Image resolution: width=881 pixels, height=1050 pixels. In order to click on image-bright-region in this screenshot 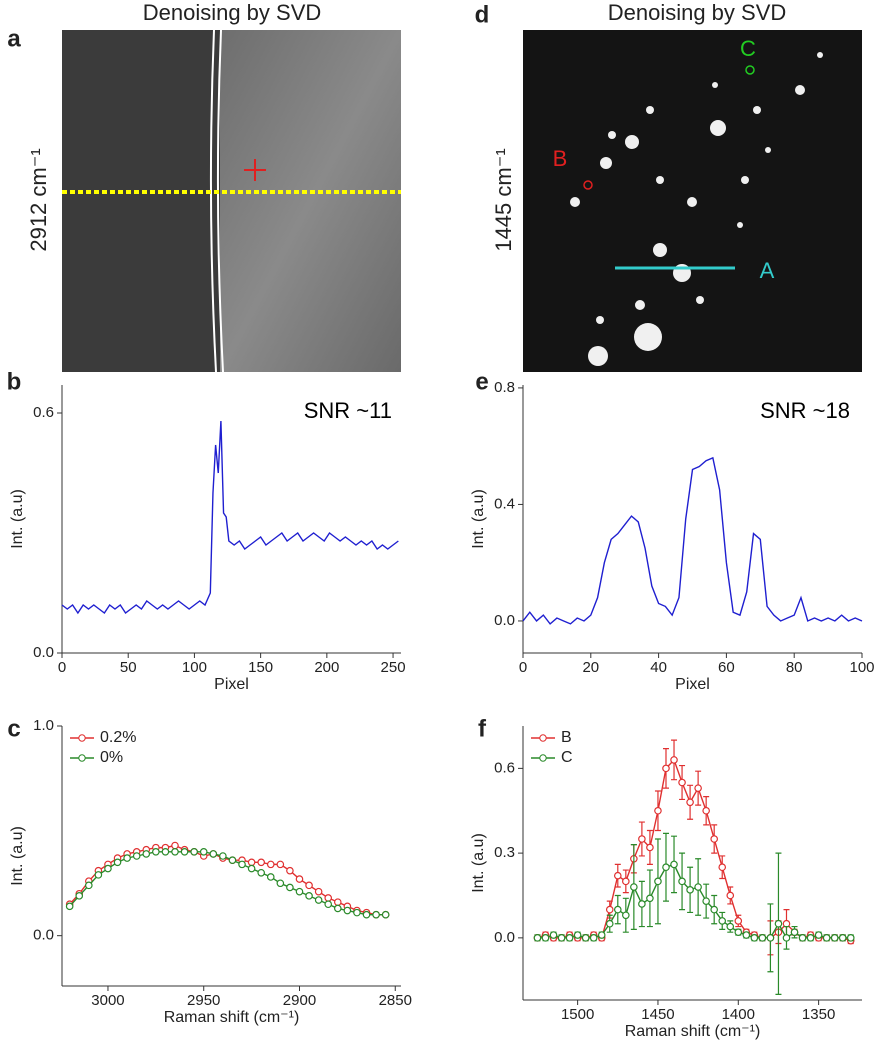, I will do `click(310, 201)`.